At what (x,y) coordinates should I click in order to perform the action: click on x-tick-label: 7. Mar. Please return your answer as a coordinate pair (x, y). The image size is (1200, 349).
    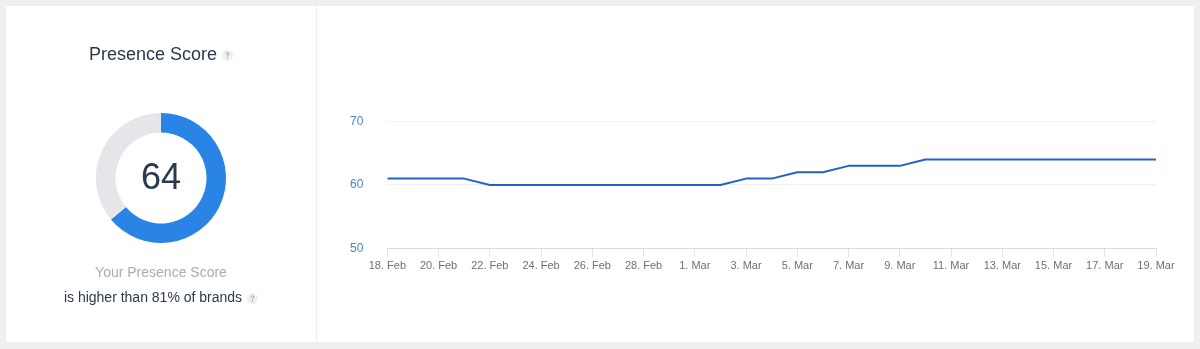
    Looking at the image, I should click on (848, 265).